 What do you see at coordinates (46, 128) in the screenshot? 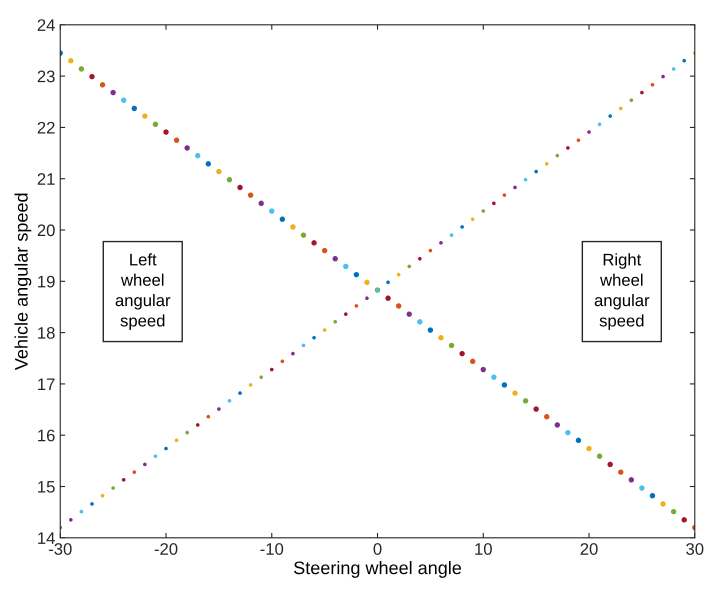
I see `y-tick-label: 22` at bounding box center [46, 128].